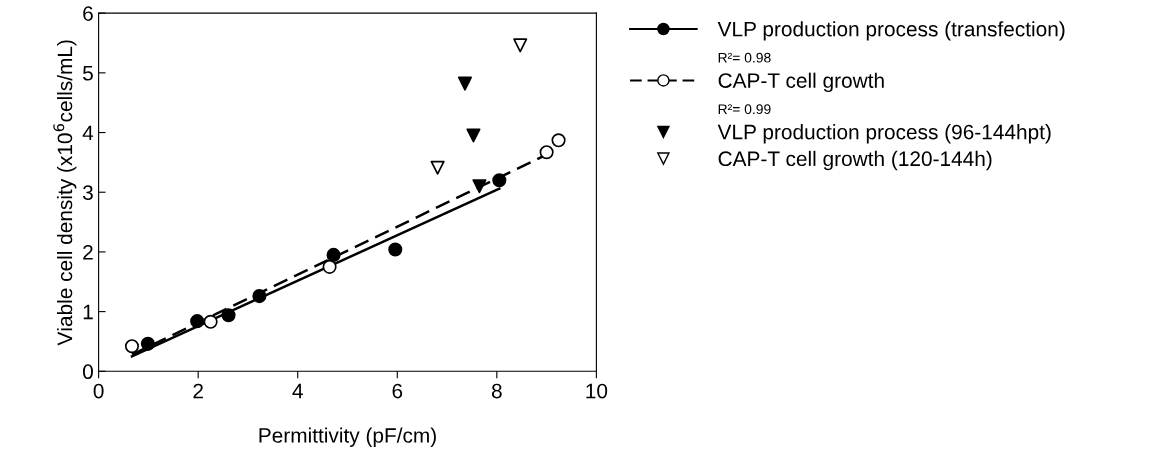  What do you see at coordinates (87, 192) in the screenshot?
I see `y-tick-label: 3` at bounding box center [87, 192].